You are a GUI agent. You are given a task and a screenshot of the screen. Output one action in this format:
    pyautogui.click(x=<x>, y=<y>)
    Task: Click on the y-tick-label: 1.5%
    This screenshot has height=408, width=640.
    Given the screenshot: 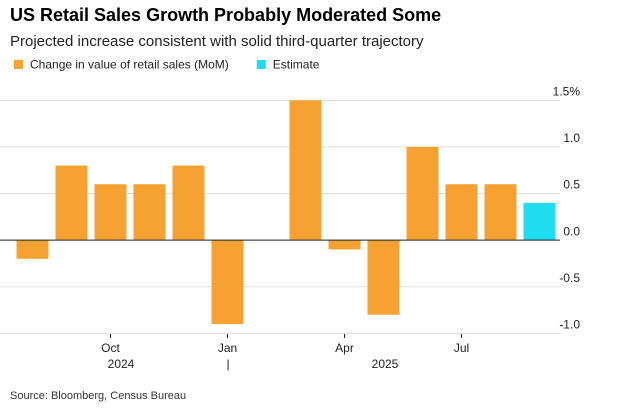 What is the action you would take?
    pyautogui.click(x=567, y=91)
    